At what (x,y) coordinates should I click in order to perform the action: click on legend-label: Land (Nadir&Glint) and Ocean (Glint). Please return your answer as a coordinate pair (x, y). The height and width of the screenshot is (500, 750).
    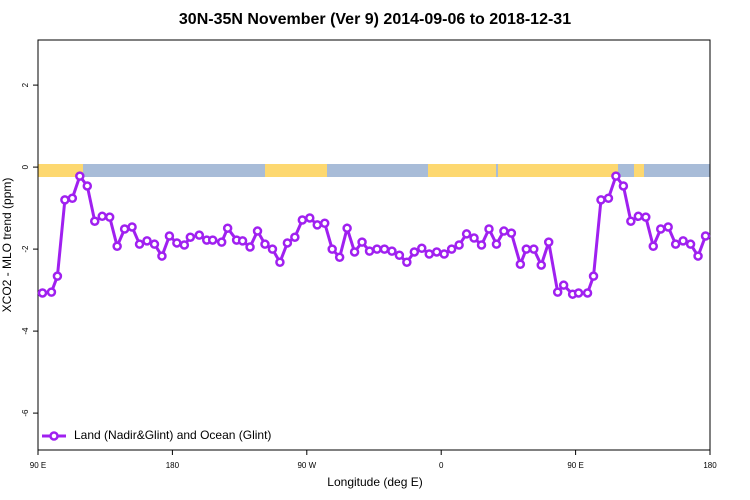
    Looking at the image, I should click on (172, 435).